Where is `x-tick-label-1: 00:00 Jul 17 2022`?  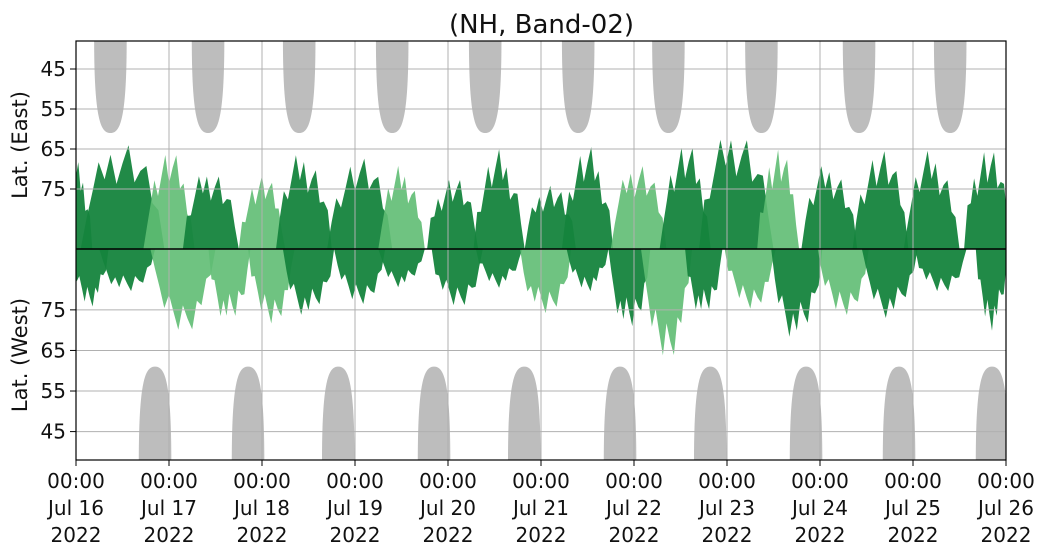
x-tick-label-1: 00:00 Jul 17 2022 is located at coordinates (168, 508).